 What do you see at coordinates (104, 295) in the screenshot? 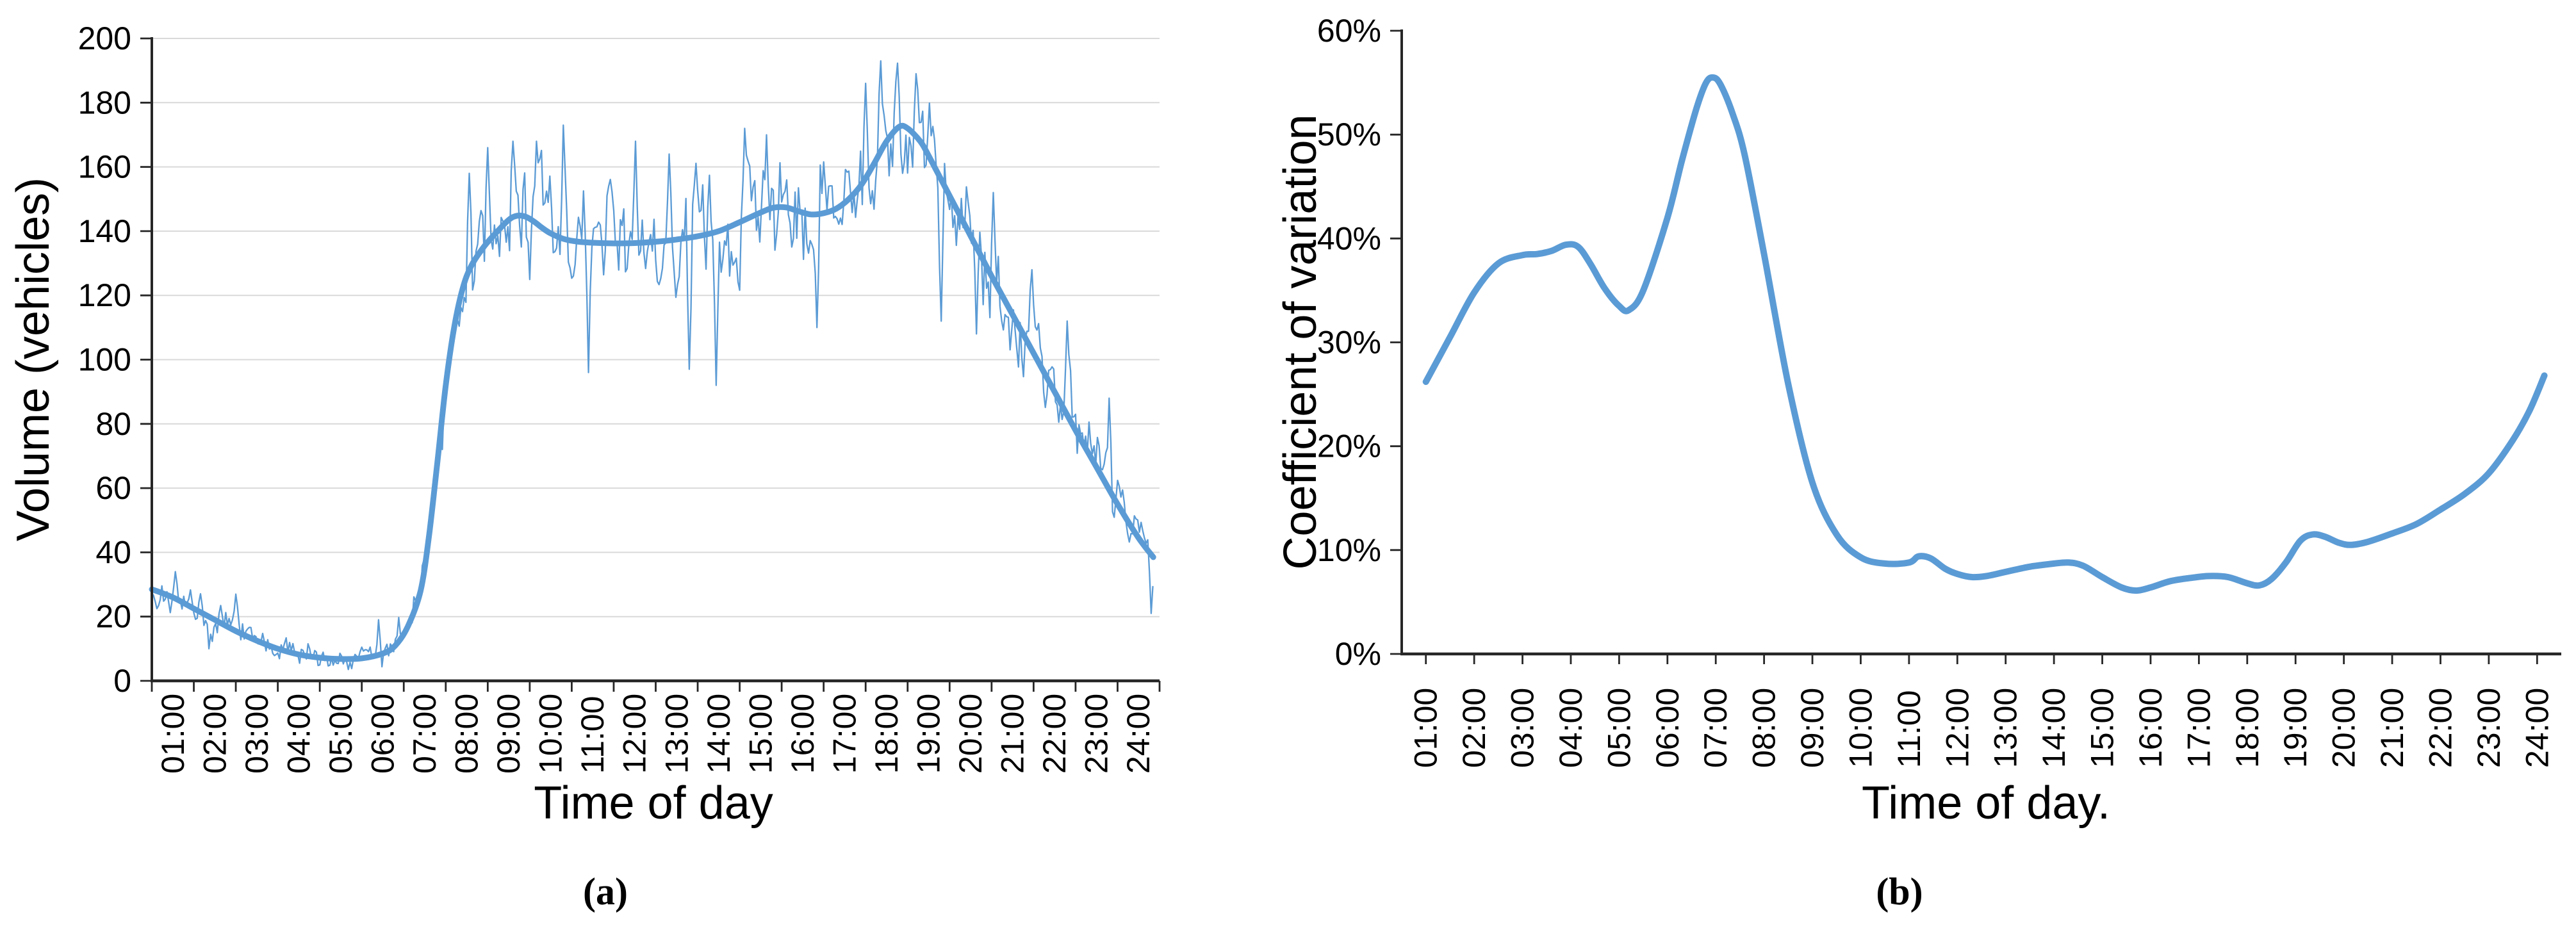
I see `y-tick-label: 120` at bounding box center [104, 295].